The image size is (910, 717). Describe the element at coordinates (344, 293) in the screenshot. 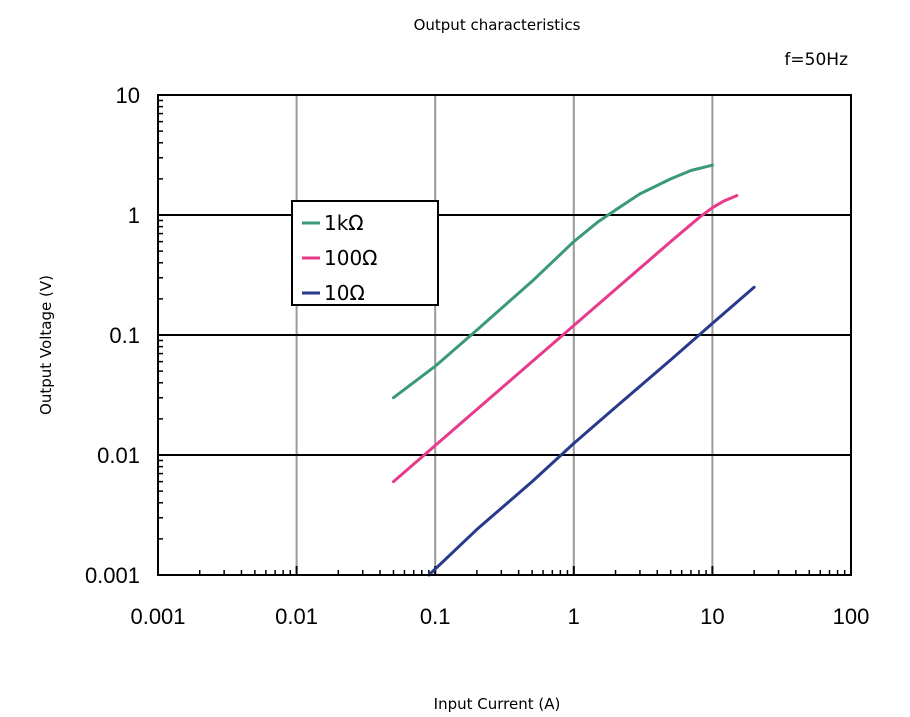

I see `legend-label: 10Ω` at that location.